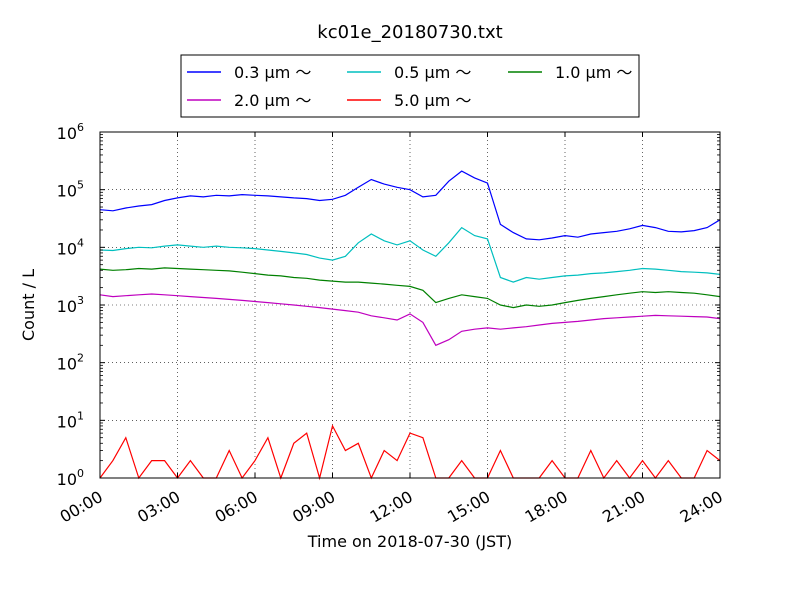 Image resolution: width=800 pixels, height=600 pixels. Describe the element at coordinates (409, 32) in the screenshot. I see `chart-title: kc01e_20180730.txt` at that location.